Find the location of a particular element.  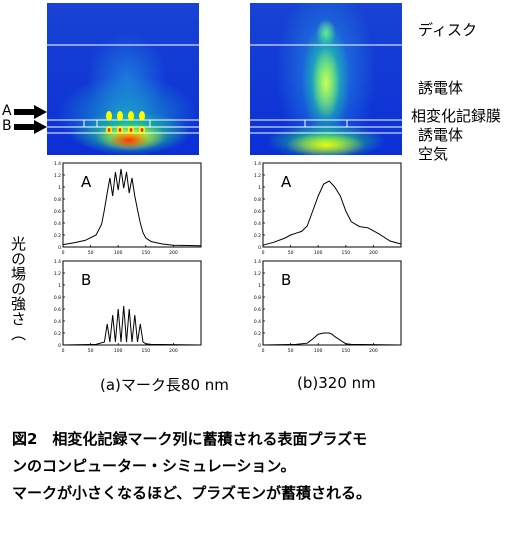

plot-80nm-b: 0 0.2 0.4 0.6 0.8 1 1.2 1.4 0 50 100 150 200 B is located at coordinates (128, 306).